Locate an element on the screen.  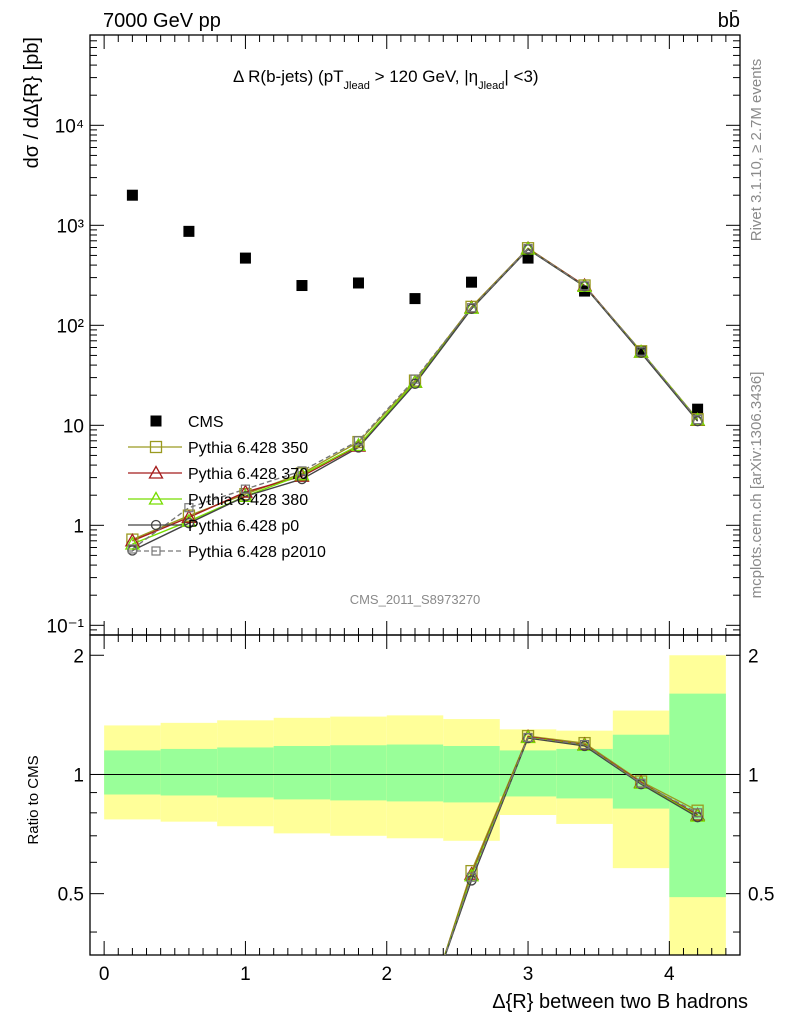
y-tick-label: 10⁴ is located at coordinates (69, 126).